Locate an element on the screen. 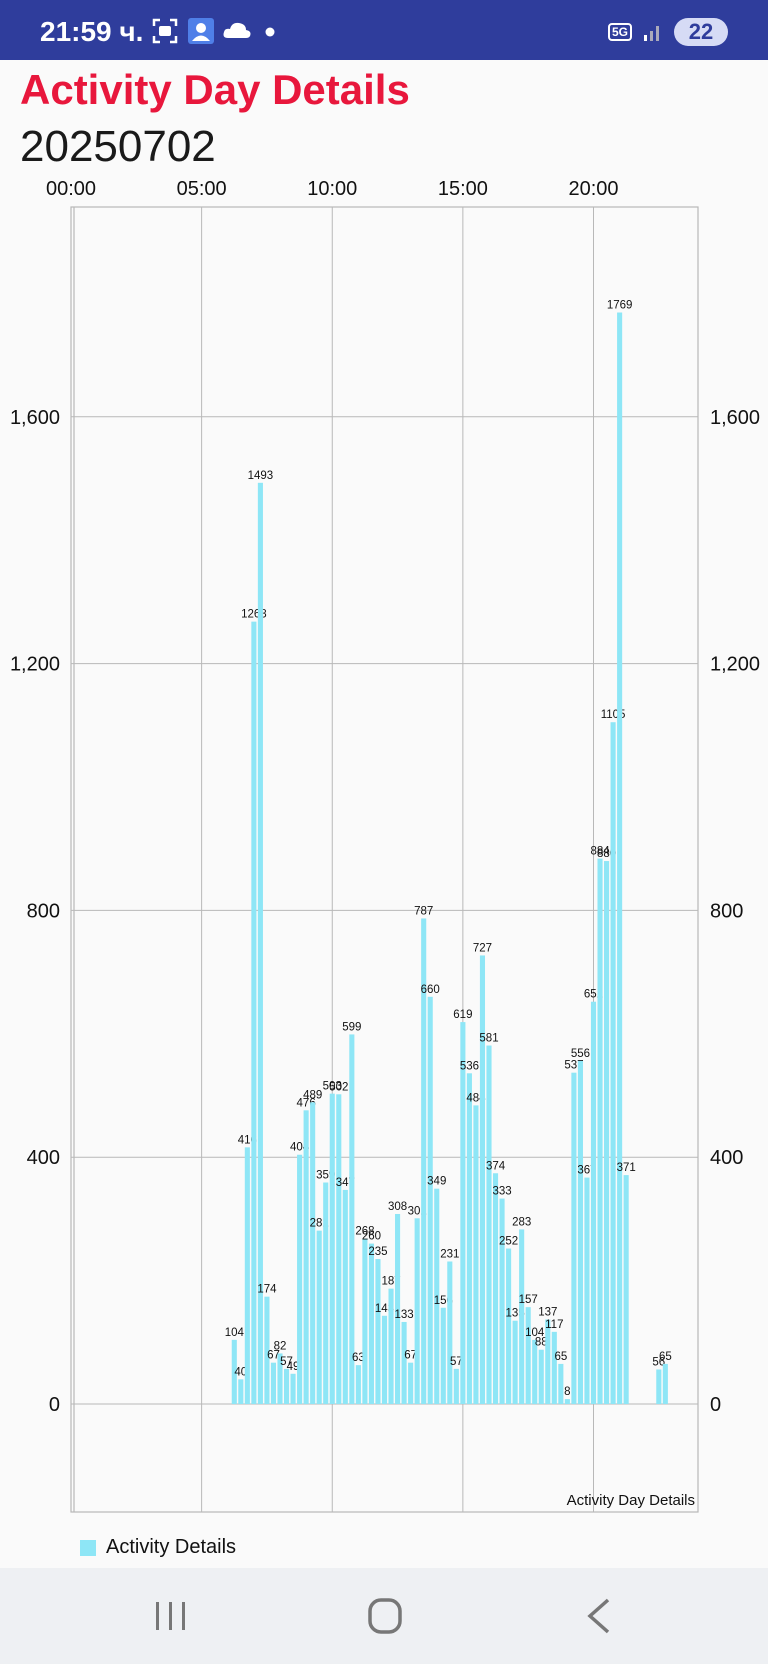 The height and width of the screenshot is (1664, 768). page-title: Activity Day Details is located at coordinates (215, 89).